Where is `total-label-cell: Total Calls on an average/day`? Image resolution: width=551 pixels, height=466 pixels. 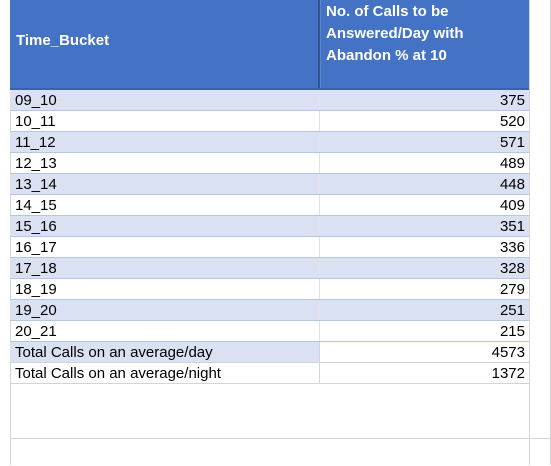 total-label-cell: Total Calls on an average/day is located at coordinates (114, 352).